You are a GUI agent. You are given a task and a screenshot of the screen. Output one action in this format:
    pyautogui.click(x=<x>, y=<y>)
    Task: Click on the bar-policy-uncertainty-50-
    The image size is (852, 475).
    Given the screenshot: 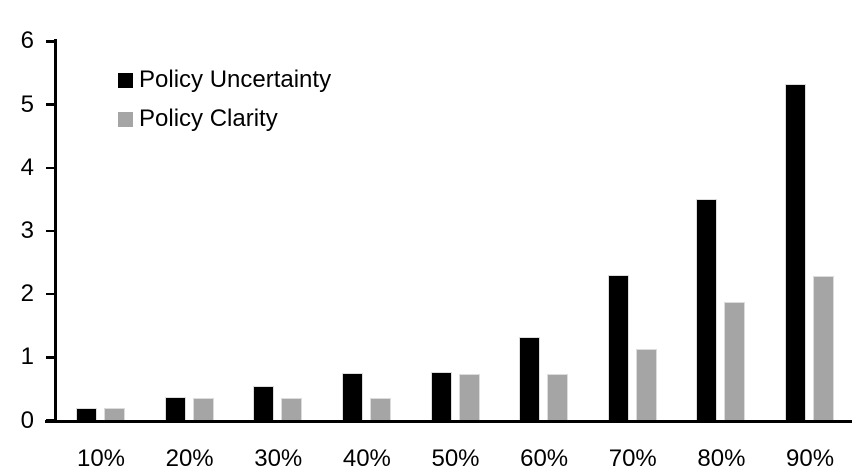 What is the action you would take?
    pyautogui.click(x=441, y=396)
    